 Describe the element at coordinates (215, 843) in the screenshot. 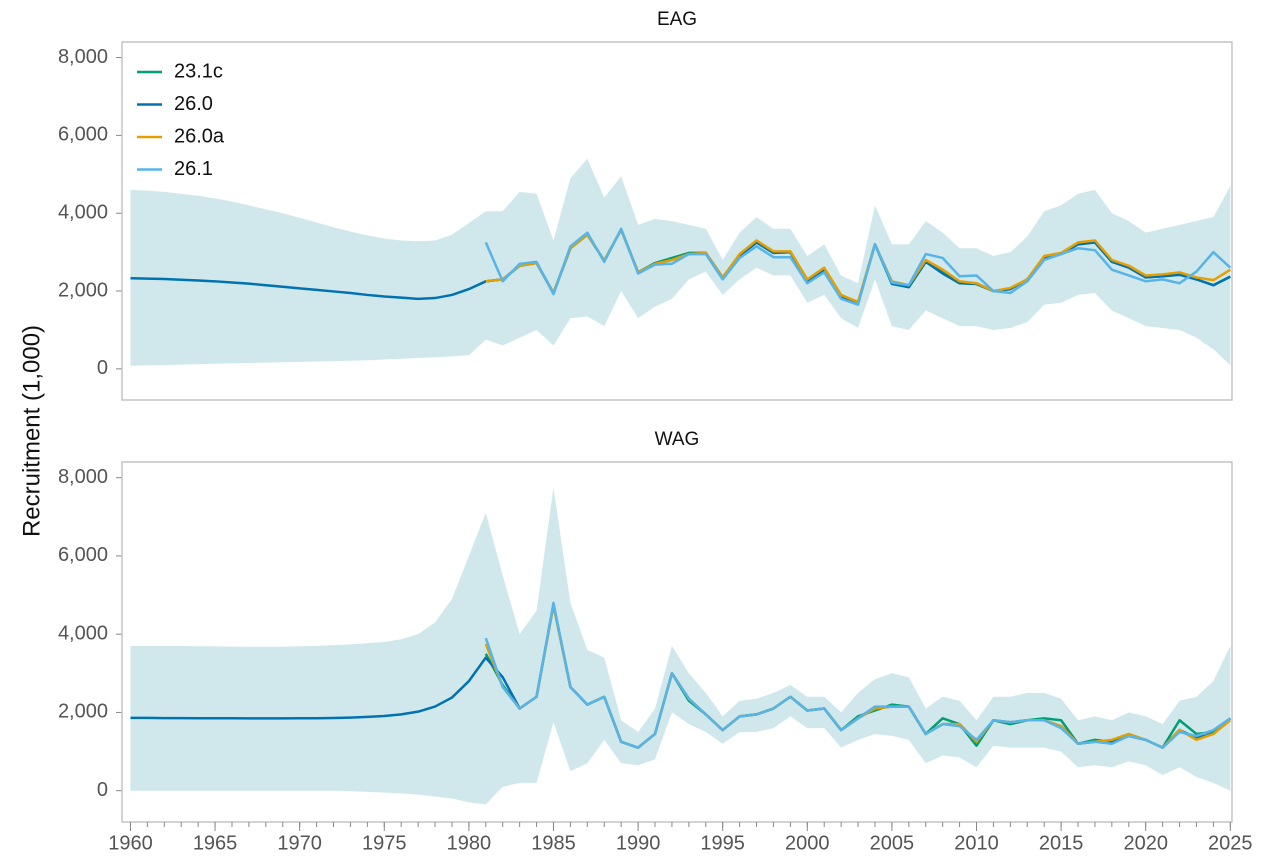

I see `x-tick-label: 1965` at that location.